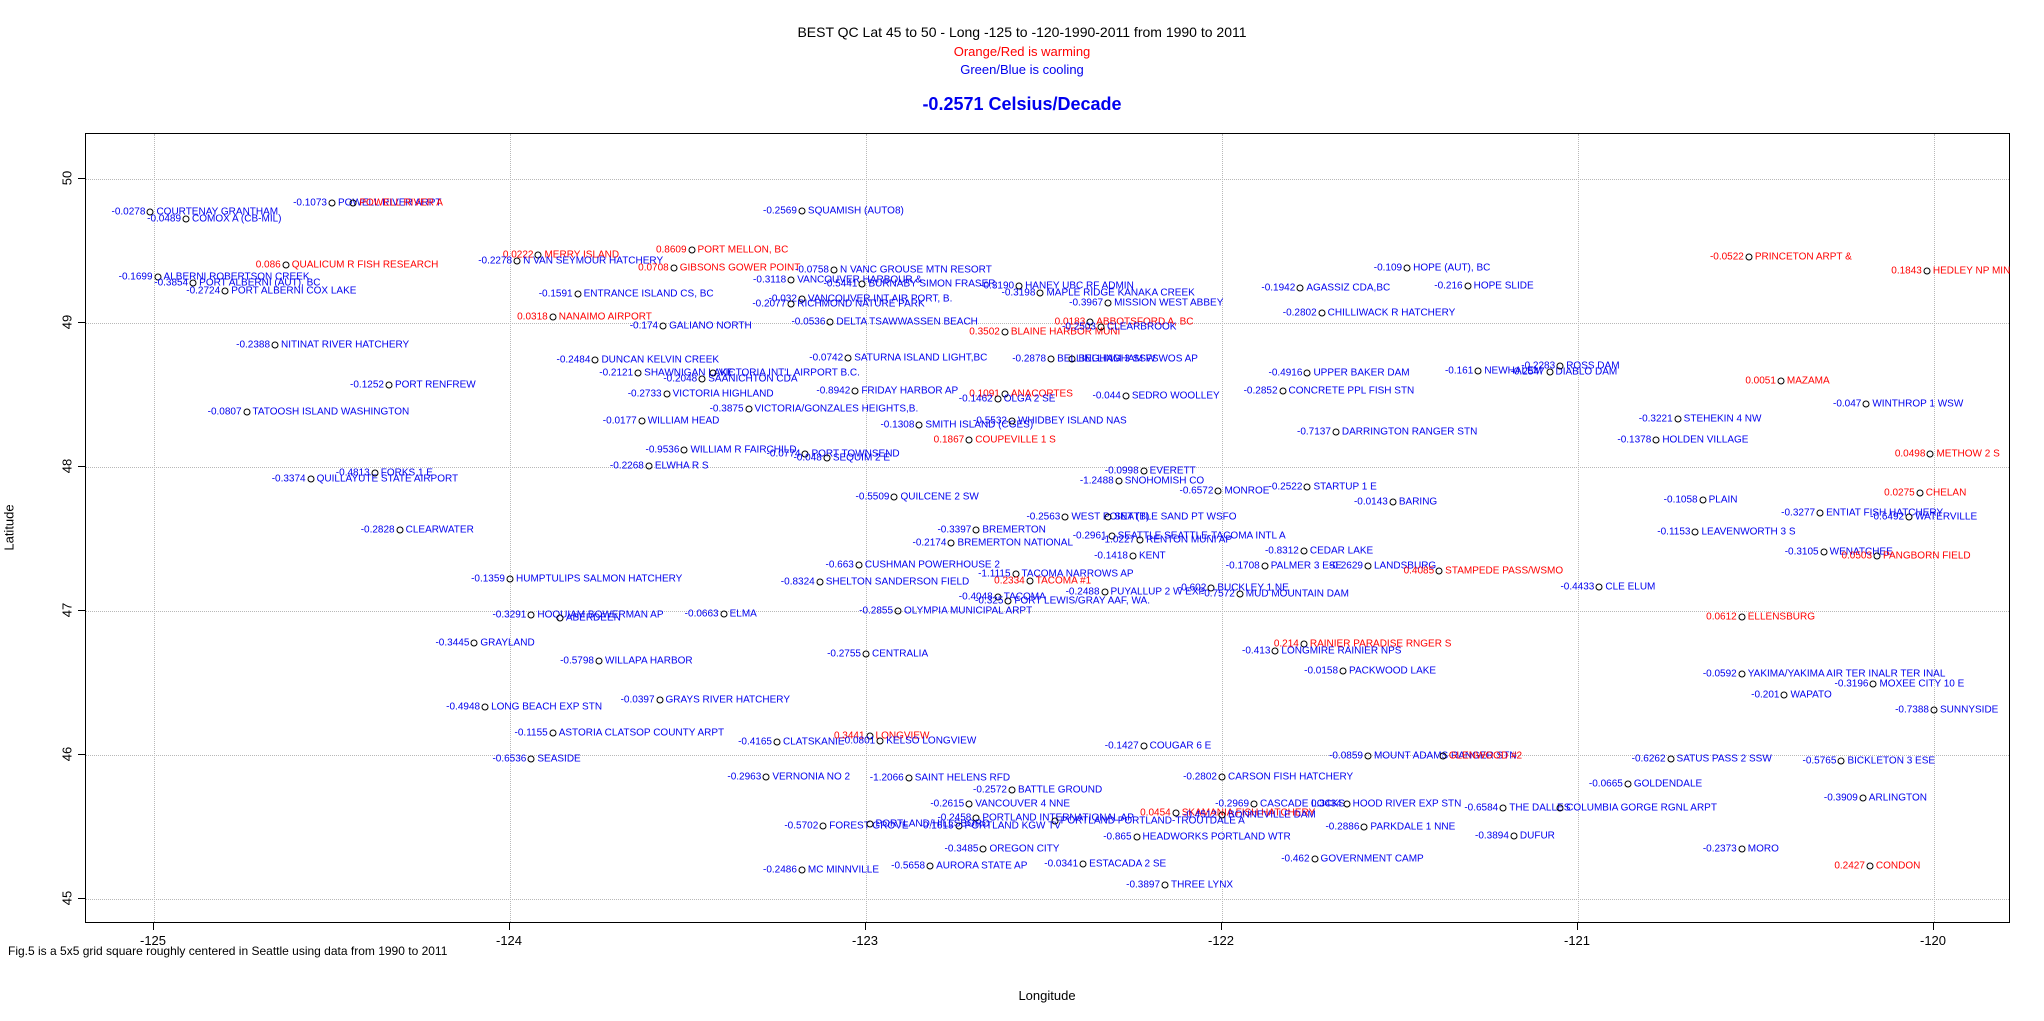 The height and width of the screenshot is (1021, 2044). Describe the element at coordinates (1641, 808) in the screenshot. I see `station-name: COLUMBIA GORGE RGNL ARPT` at that location.